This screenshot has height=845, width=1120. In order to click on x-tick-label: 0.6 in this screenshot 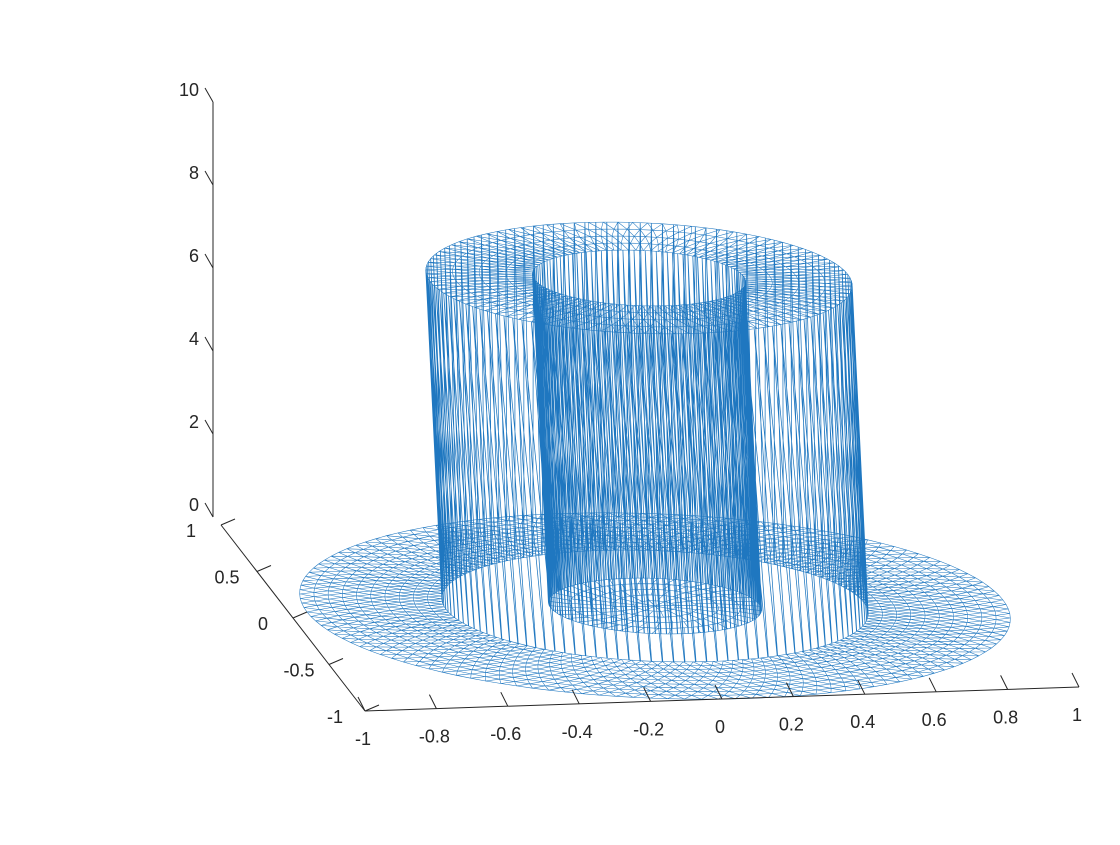, I will do `click(934, 720)`.